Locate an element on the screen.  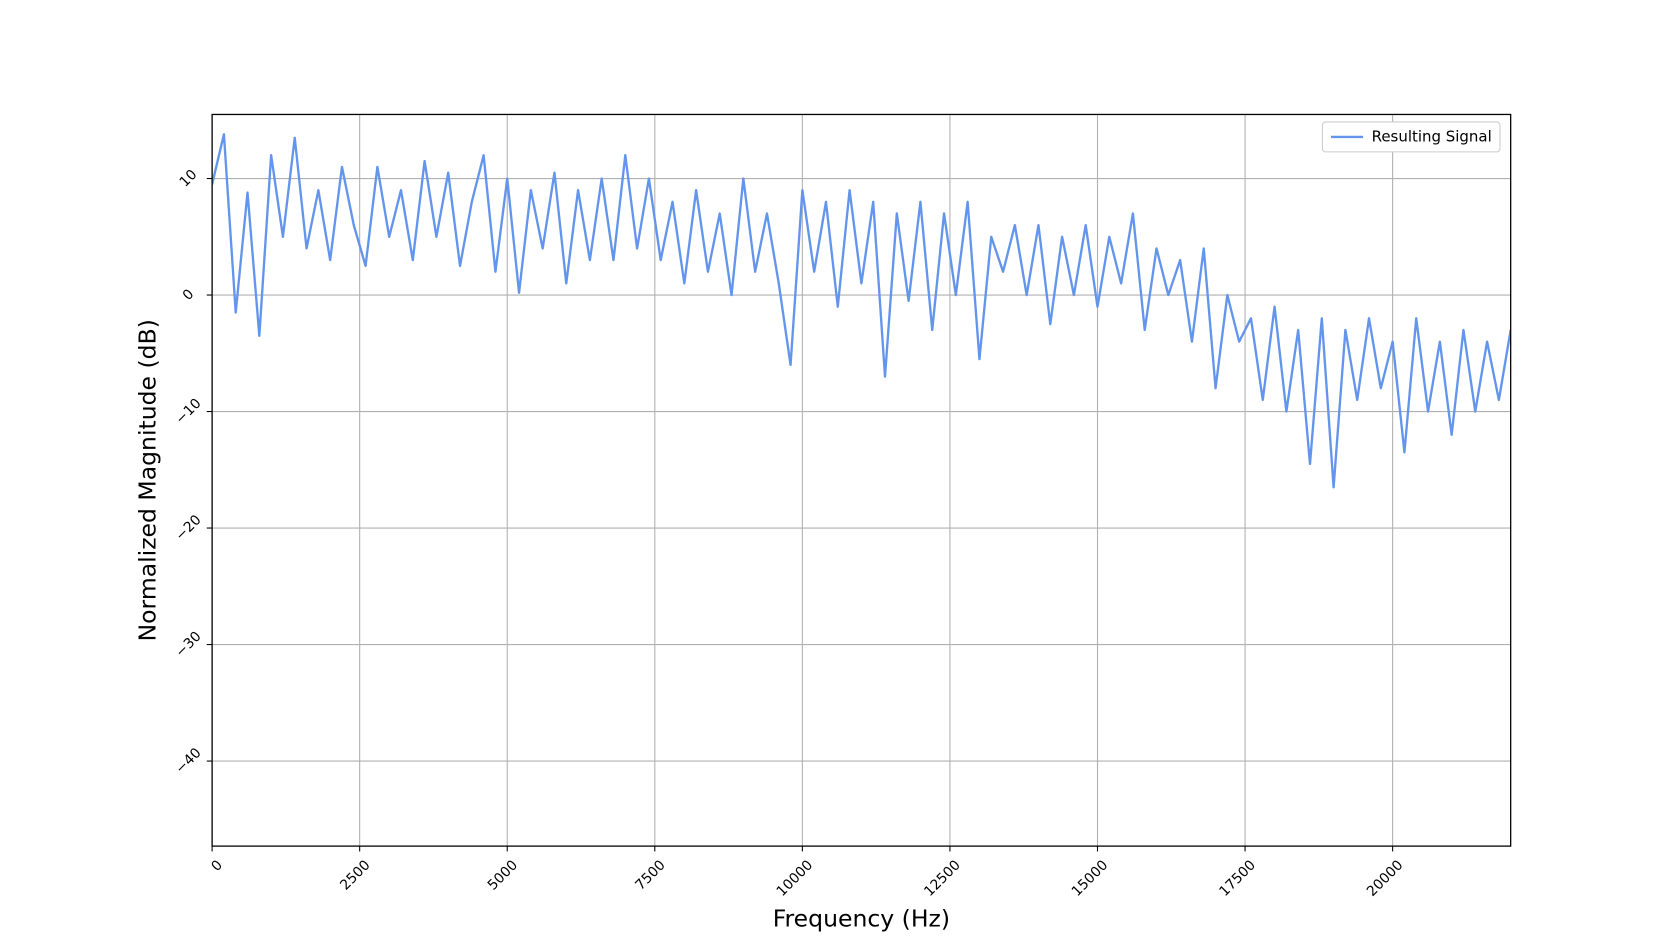
x-tick-label: 12500 is located at coordinates (942, 878).